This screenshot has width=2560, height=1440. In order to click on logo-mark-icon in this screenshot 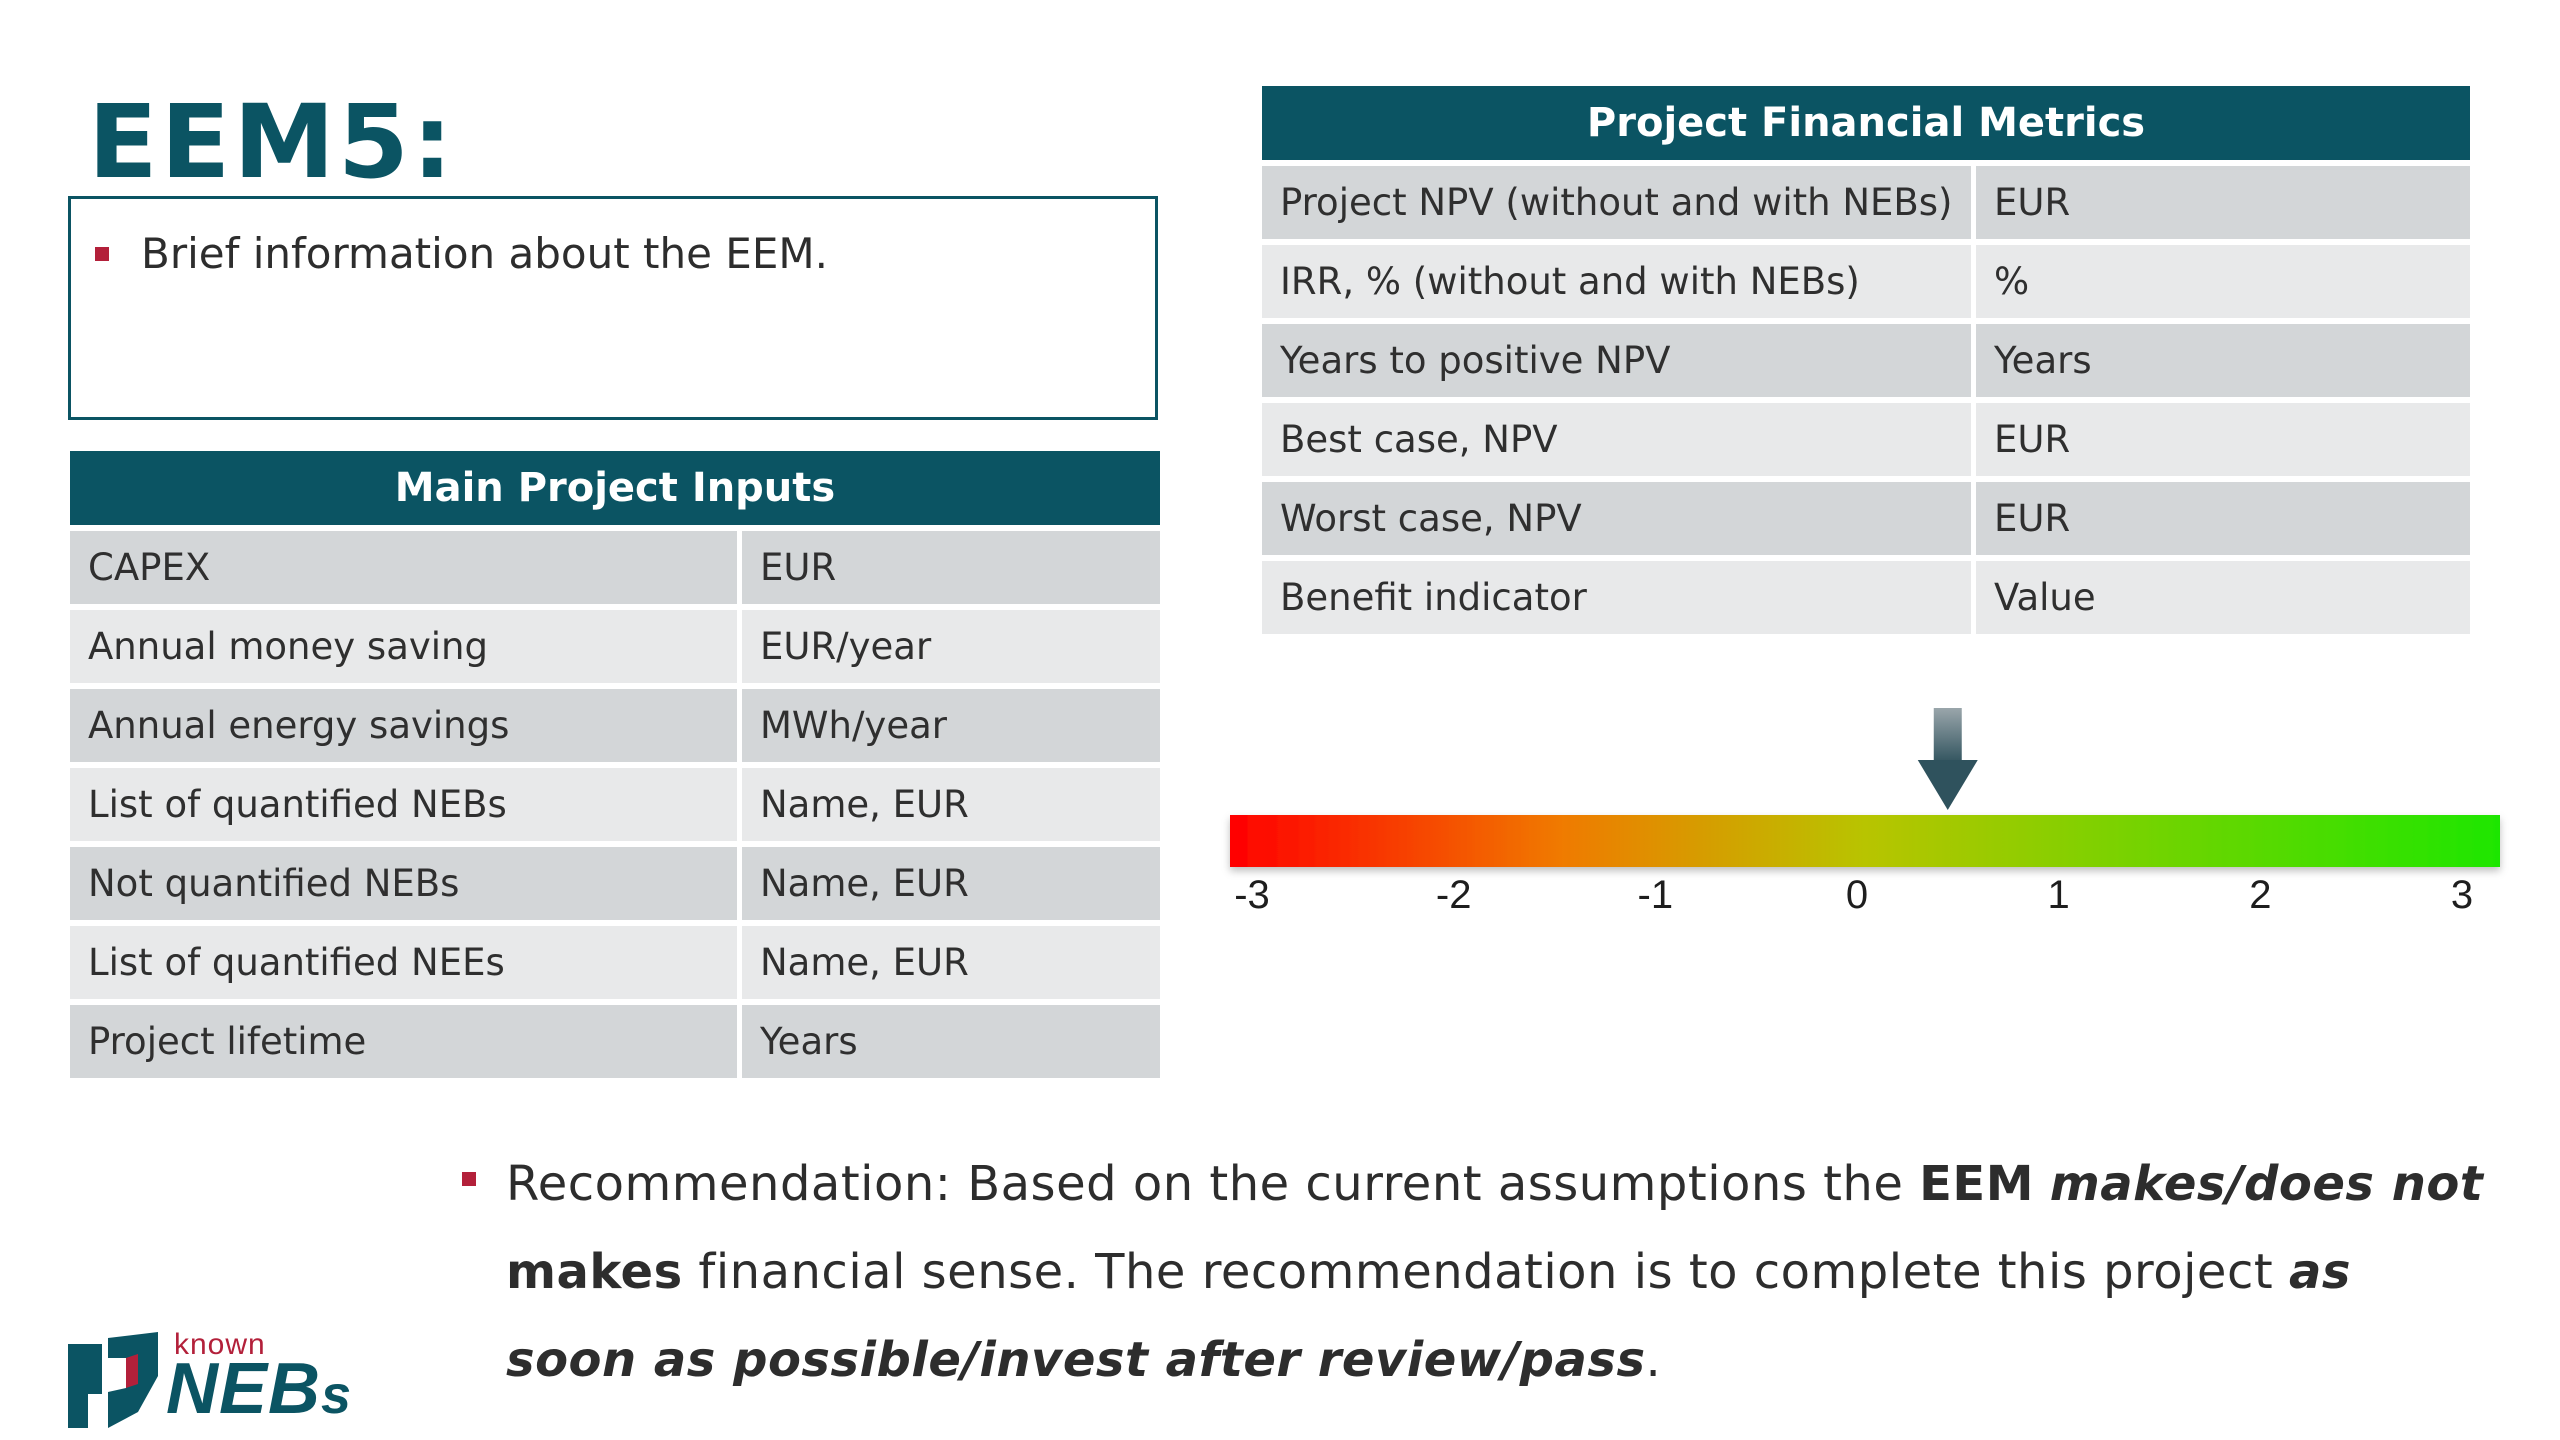, I will do `click(113, 1380)`.